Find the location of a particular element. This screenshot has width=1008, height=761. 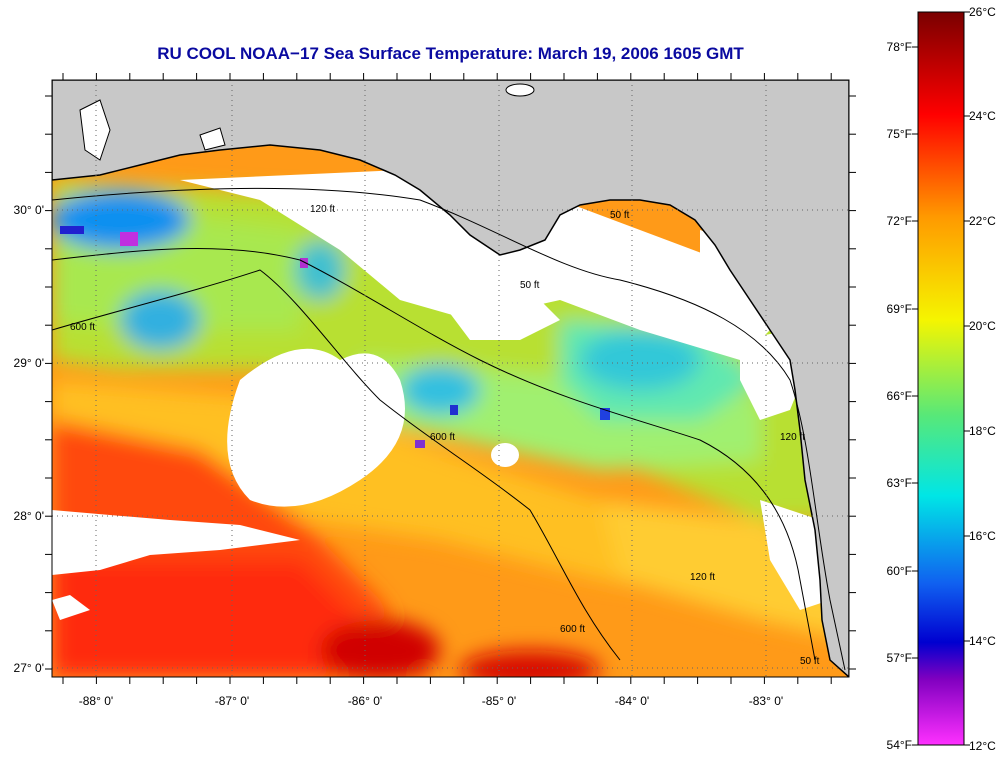

colorbar-f-label: 78°F is located at coordinates (899, 47).